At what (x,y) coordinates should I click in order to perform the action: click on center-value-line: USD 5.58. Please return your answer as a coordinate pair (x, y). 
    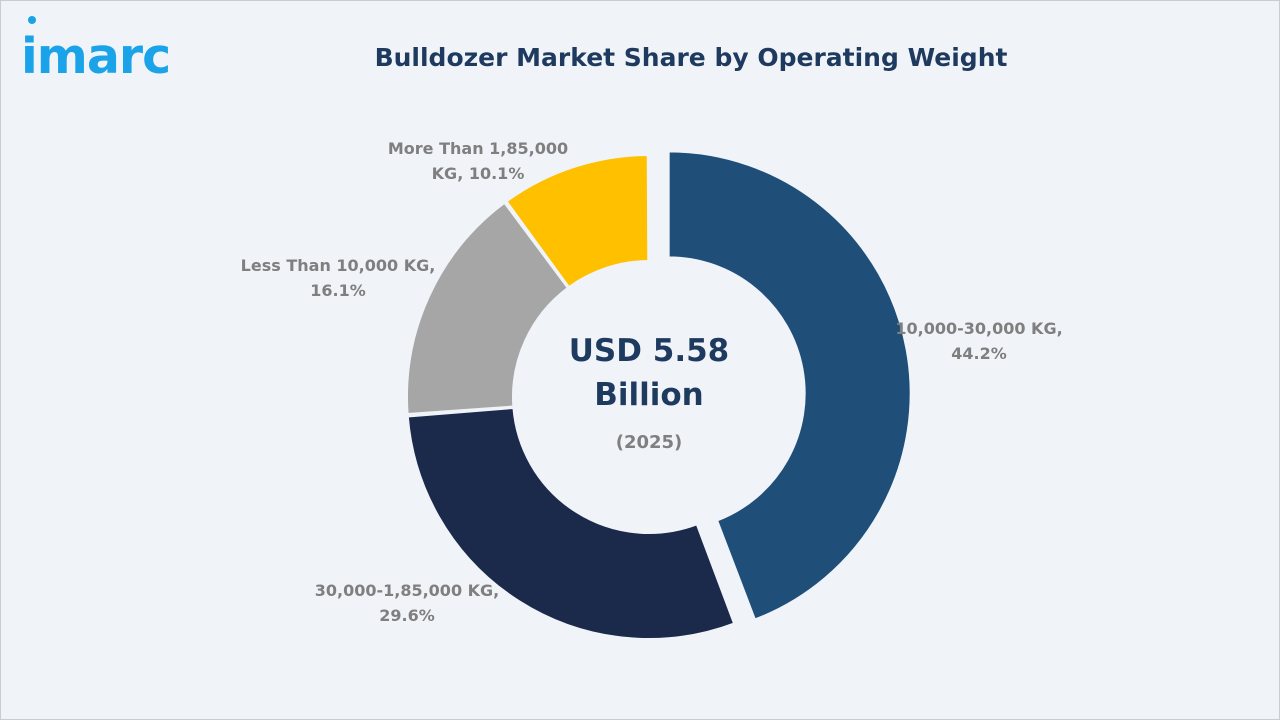
    Looking at the image, I should click on (649, 351).